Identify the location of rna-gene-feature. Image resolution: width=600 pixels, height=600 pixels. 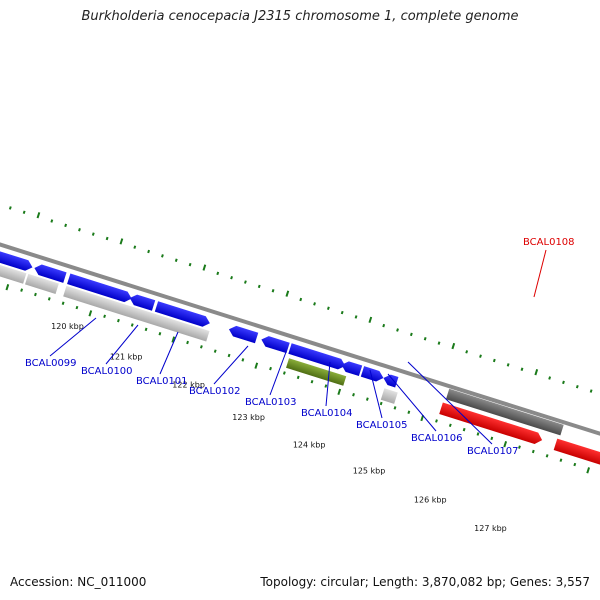
(316, 372).